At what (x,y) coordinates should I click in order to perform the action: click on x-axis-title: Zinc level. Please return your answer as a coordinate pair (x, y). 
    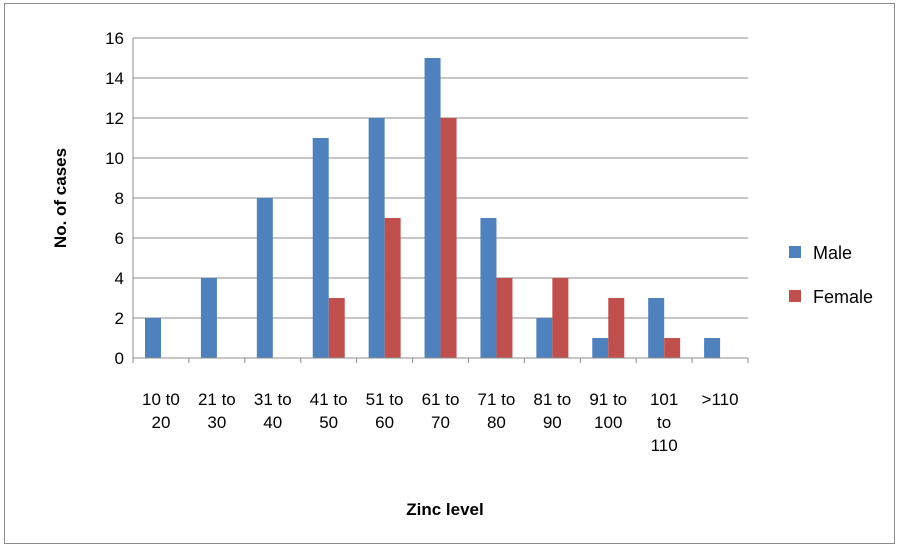
    Looking at the image, I should click on (444, 509).